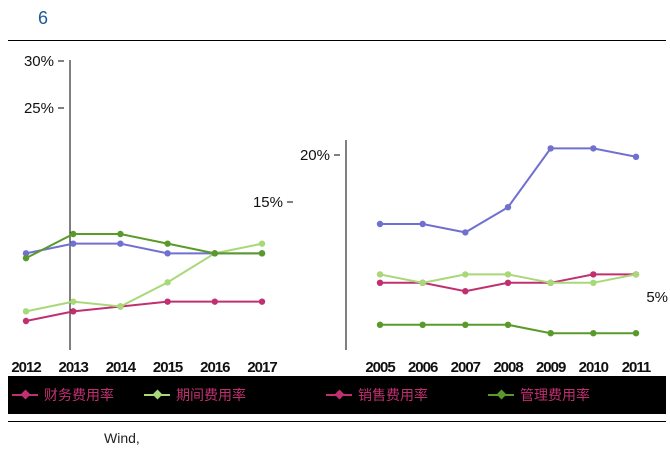 The height and width of the screenshot is (454, 670). I want to click on x-tick-label-0-2: 2014, so click(121, 367).